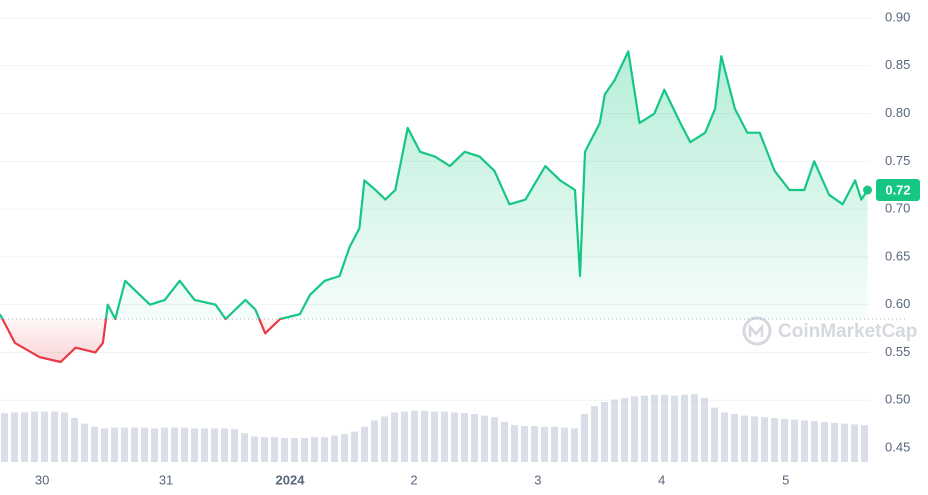 The height and width of the screenshot is (495, 928). Describe the element at coordinates (756, 330) in the screenshot. I see `watermark-logo` at that location.